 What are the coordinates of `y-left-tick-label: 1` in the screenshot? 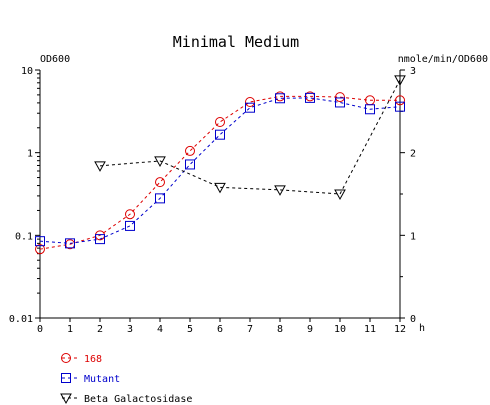 It's located at (30, 154).